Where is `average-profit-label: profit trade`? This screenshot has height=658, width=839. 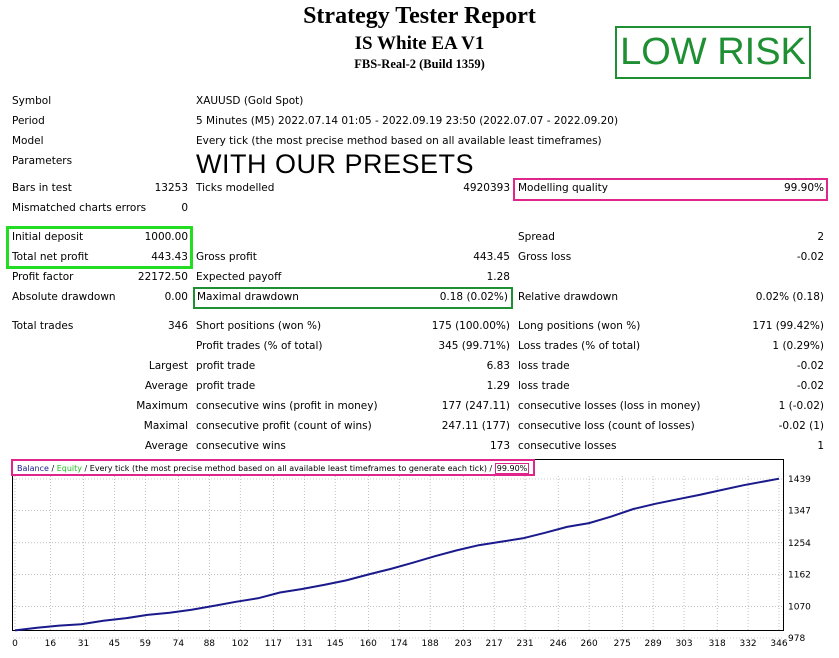
average-profit-label: profit trade is located at coordinates (226, 386).